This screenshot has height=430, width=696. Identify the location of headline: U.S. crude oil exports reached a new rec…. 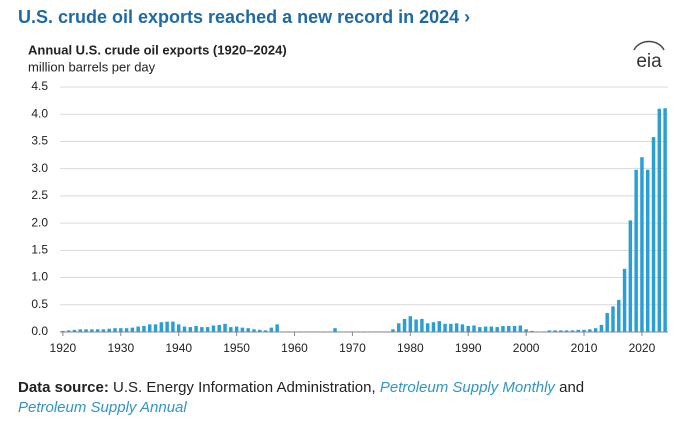
(244, 17).